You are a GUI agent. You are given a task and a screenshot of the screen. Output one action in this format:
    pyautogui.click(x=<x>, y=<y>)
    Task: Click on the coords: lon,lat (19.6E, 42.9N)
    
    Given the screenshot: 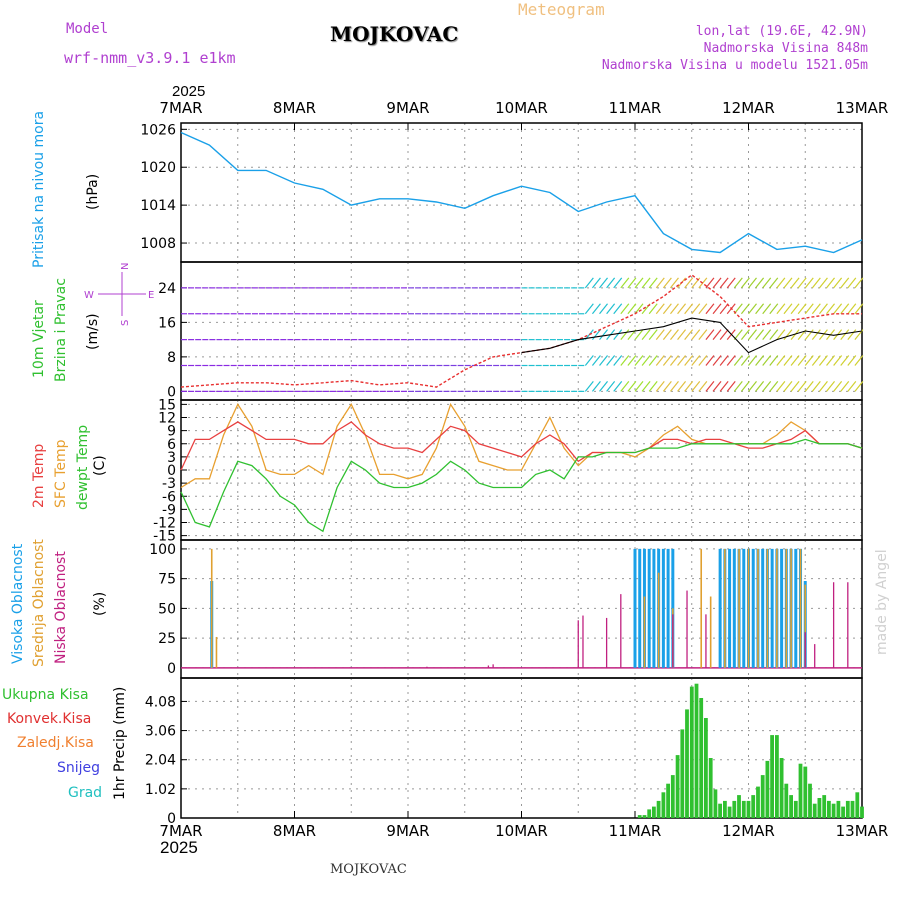 What is the action you would take?
    pyautogui.click(x=781, y=31)
    